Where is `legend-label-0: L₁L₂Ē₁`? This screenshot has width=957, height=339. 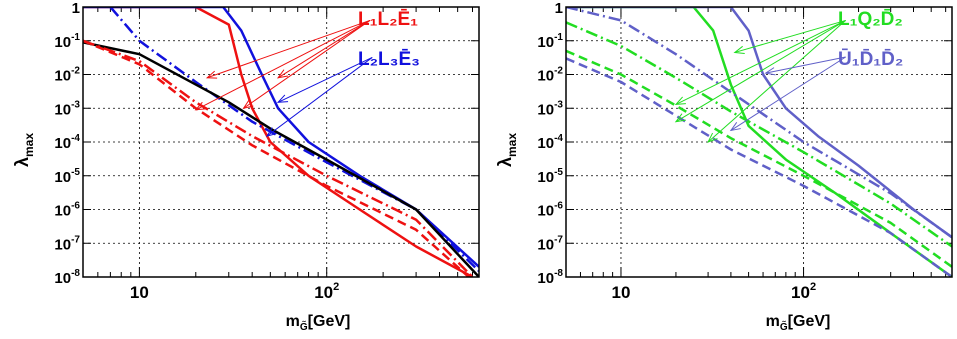
legend-label-0: L₁L₂Ē₁ is located at coordinates (388, 19).